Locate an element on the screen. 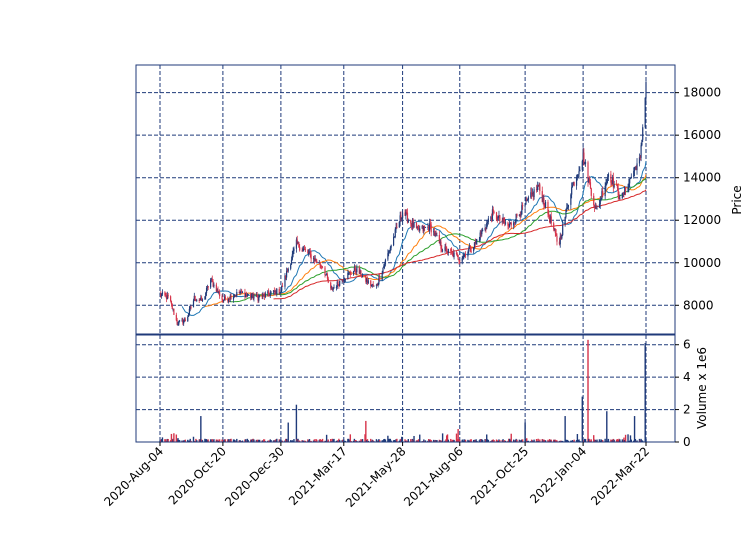 Image resolution: width=750 pixels, height=539 pixels. price-ytick-label: 18000 is located at coordinates (702, 93).